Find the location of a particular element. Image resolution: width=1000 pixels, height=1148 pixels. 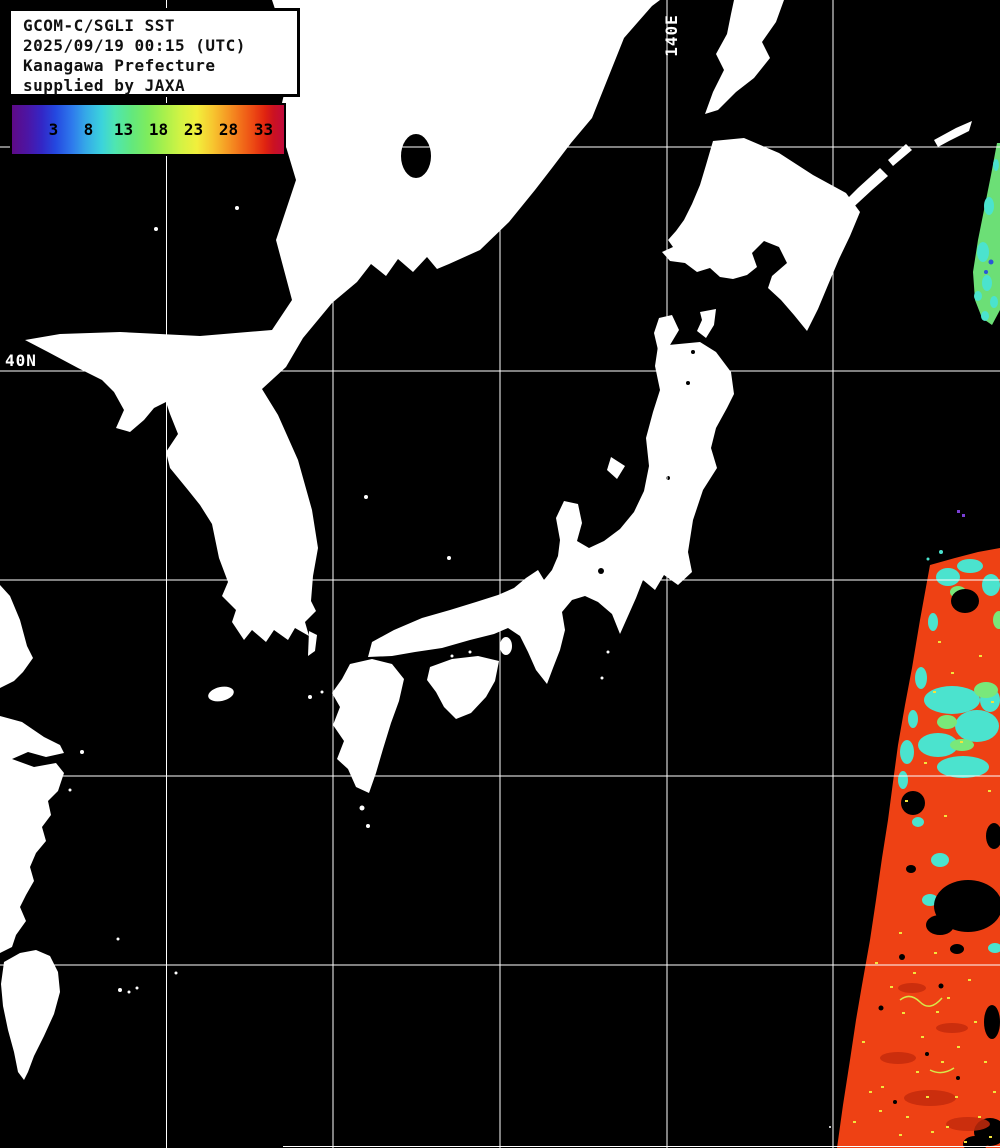

colorbar-tick: 33 is located at coordinates (263, 129).